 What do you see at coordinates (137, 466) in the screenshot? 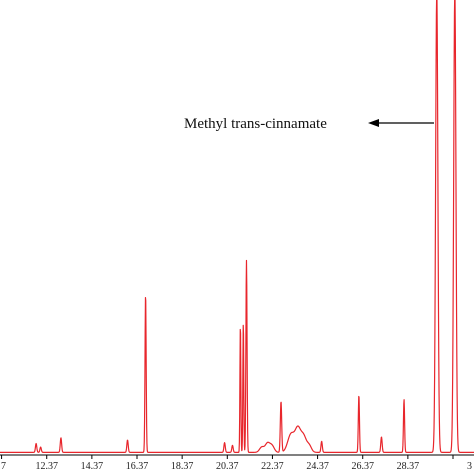
I see `x-tick-label-16-37: 16.37` at bounding box center [137, 466].